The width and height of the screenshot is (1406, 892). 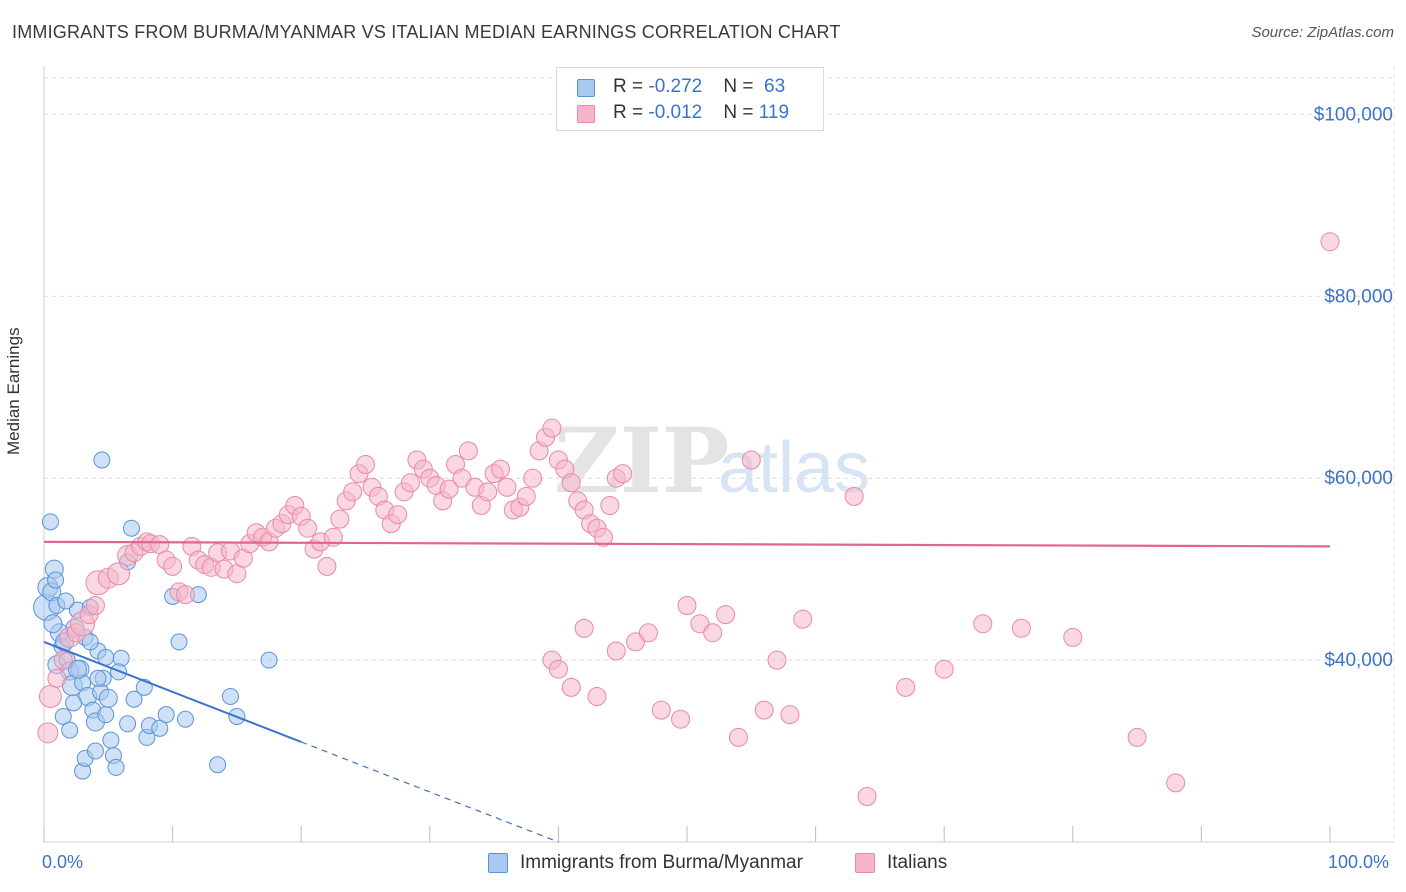 I want to click on x-tick-label-max: 100.0%, so click(x=1359, y=862).